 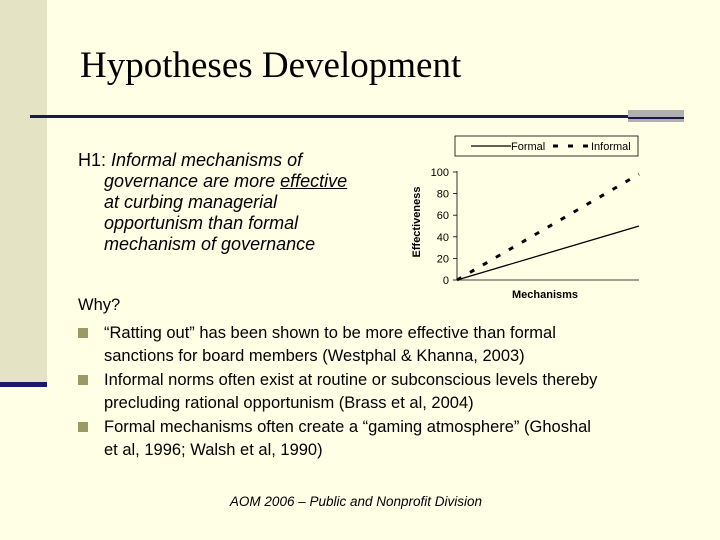 I want to click on x-axis-label: Mechanisms, so click(x=545, y=295).